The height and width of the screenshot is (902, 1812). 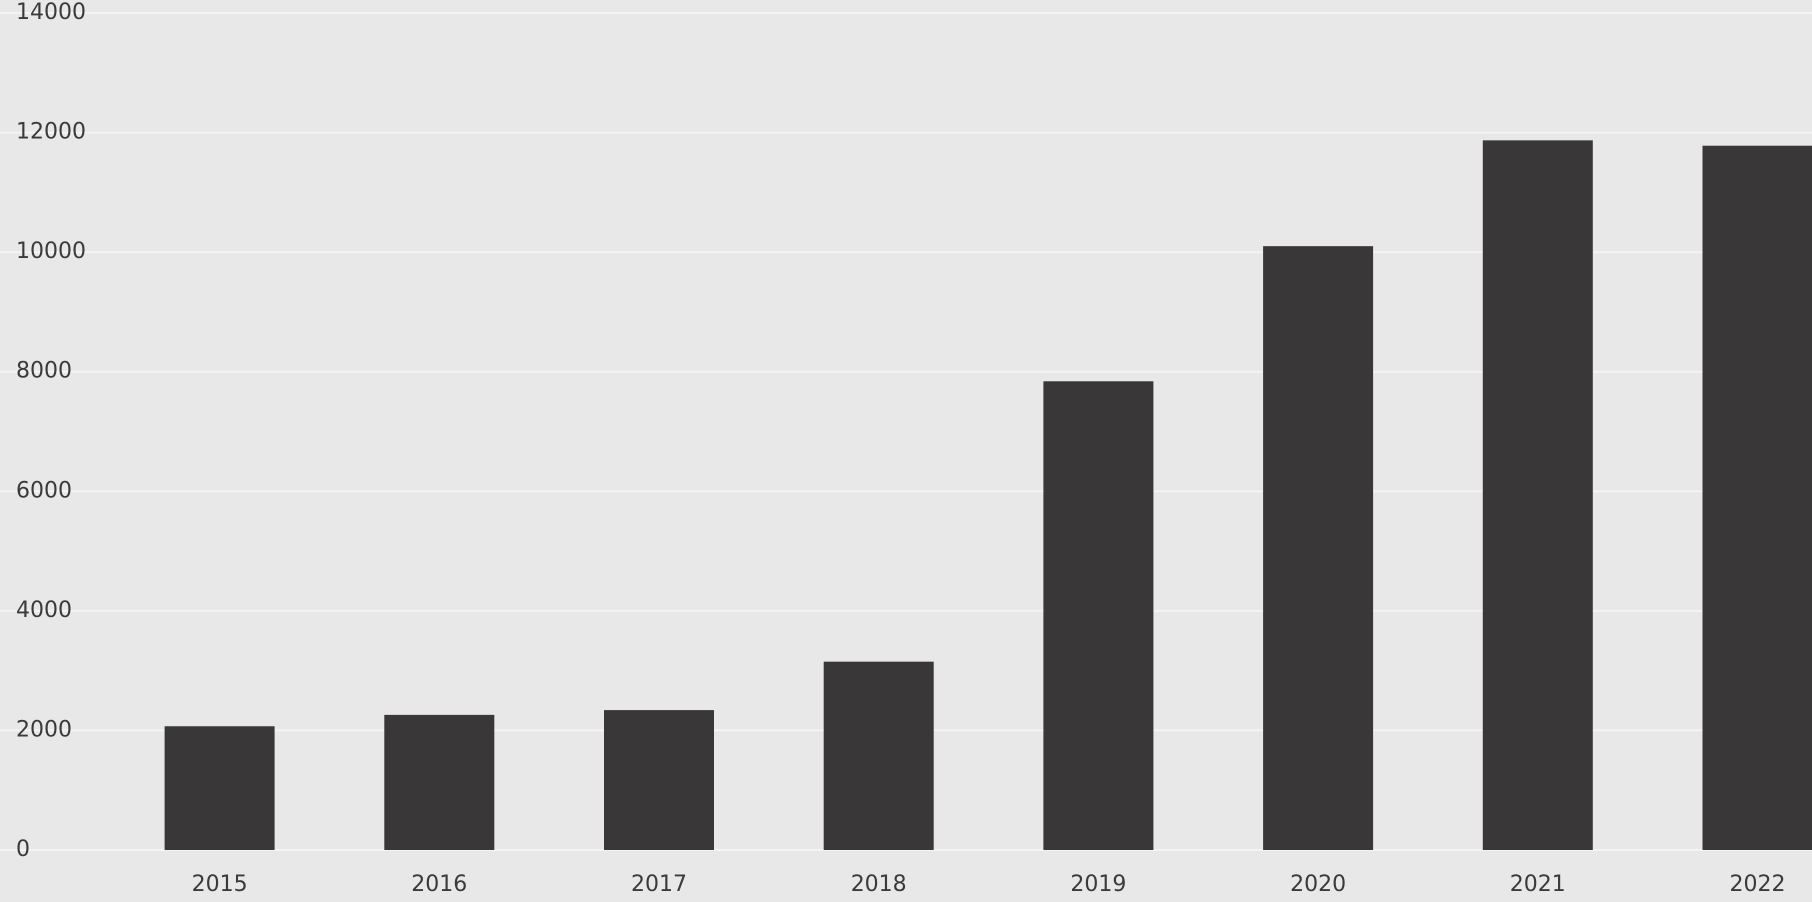 What do you see at coordinates (879, 884) in the screenshot?
I see `x-tick-label: 2018` at bounding box center [879, 884].